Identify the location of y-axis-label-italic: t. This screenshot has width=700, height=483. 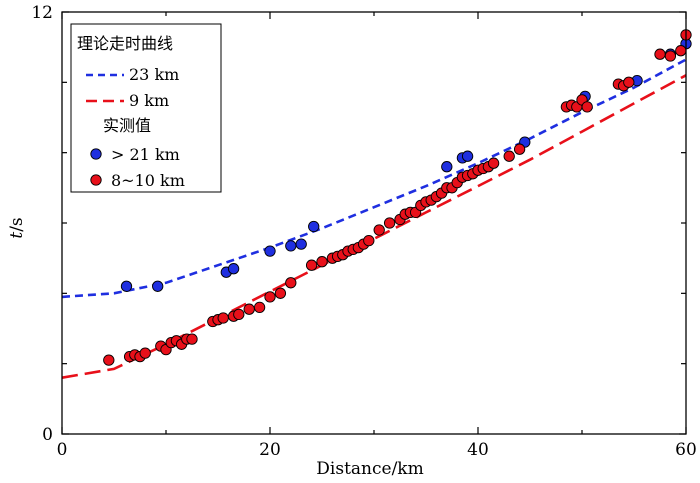
(17, 235).